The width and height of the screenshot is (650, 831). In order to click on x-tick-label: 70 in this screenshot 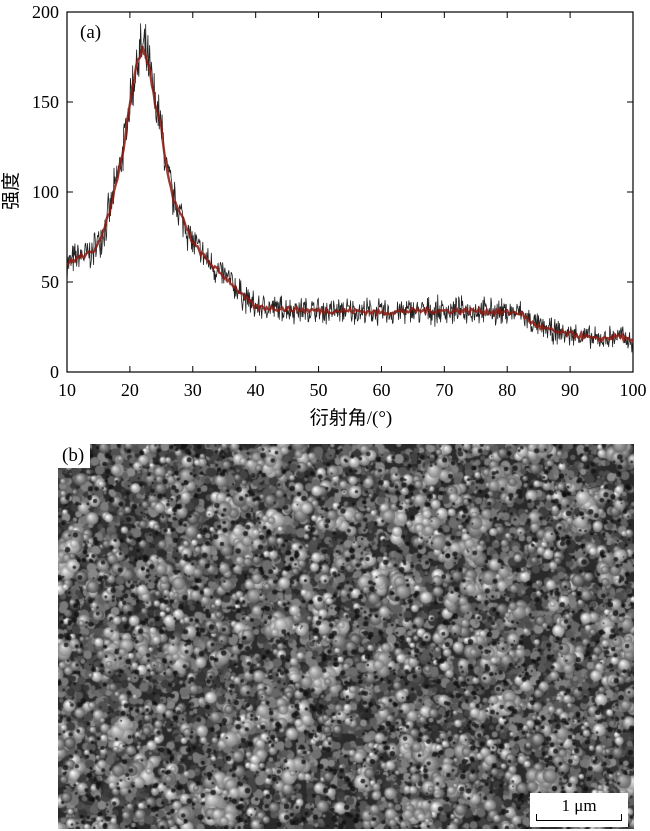, I will do `click(444, 390)`.